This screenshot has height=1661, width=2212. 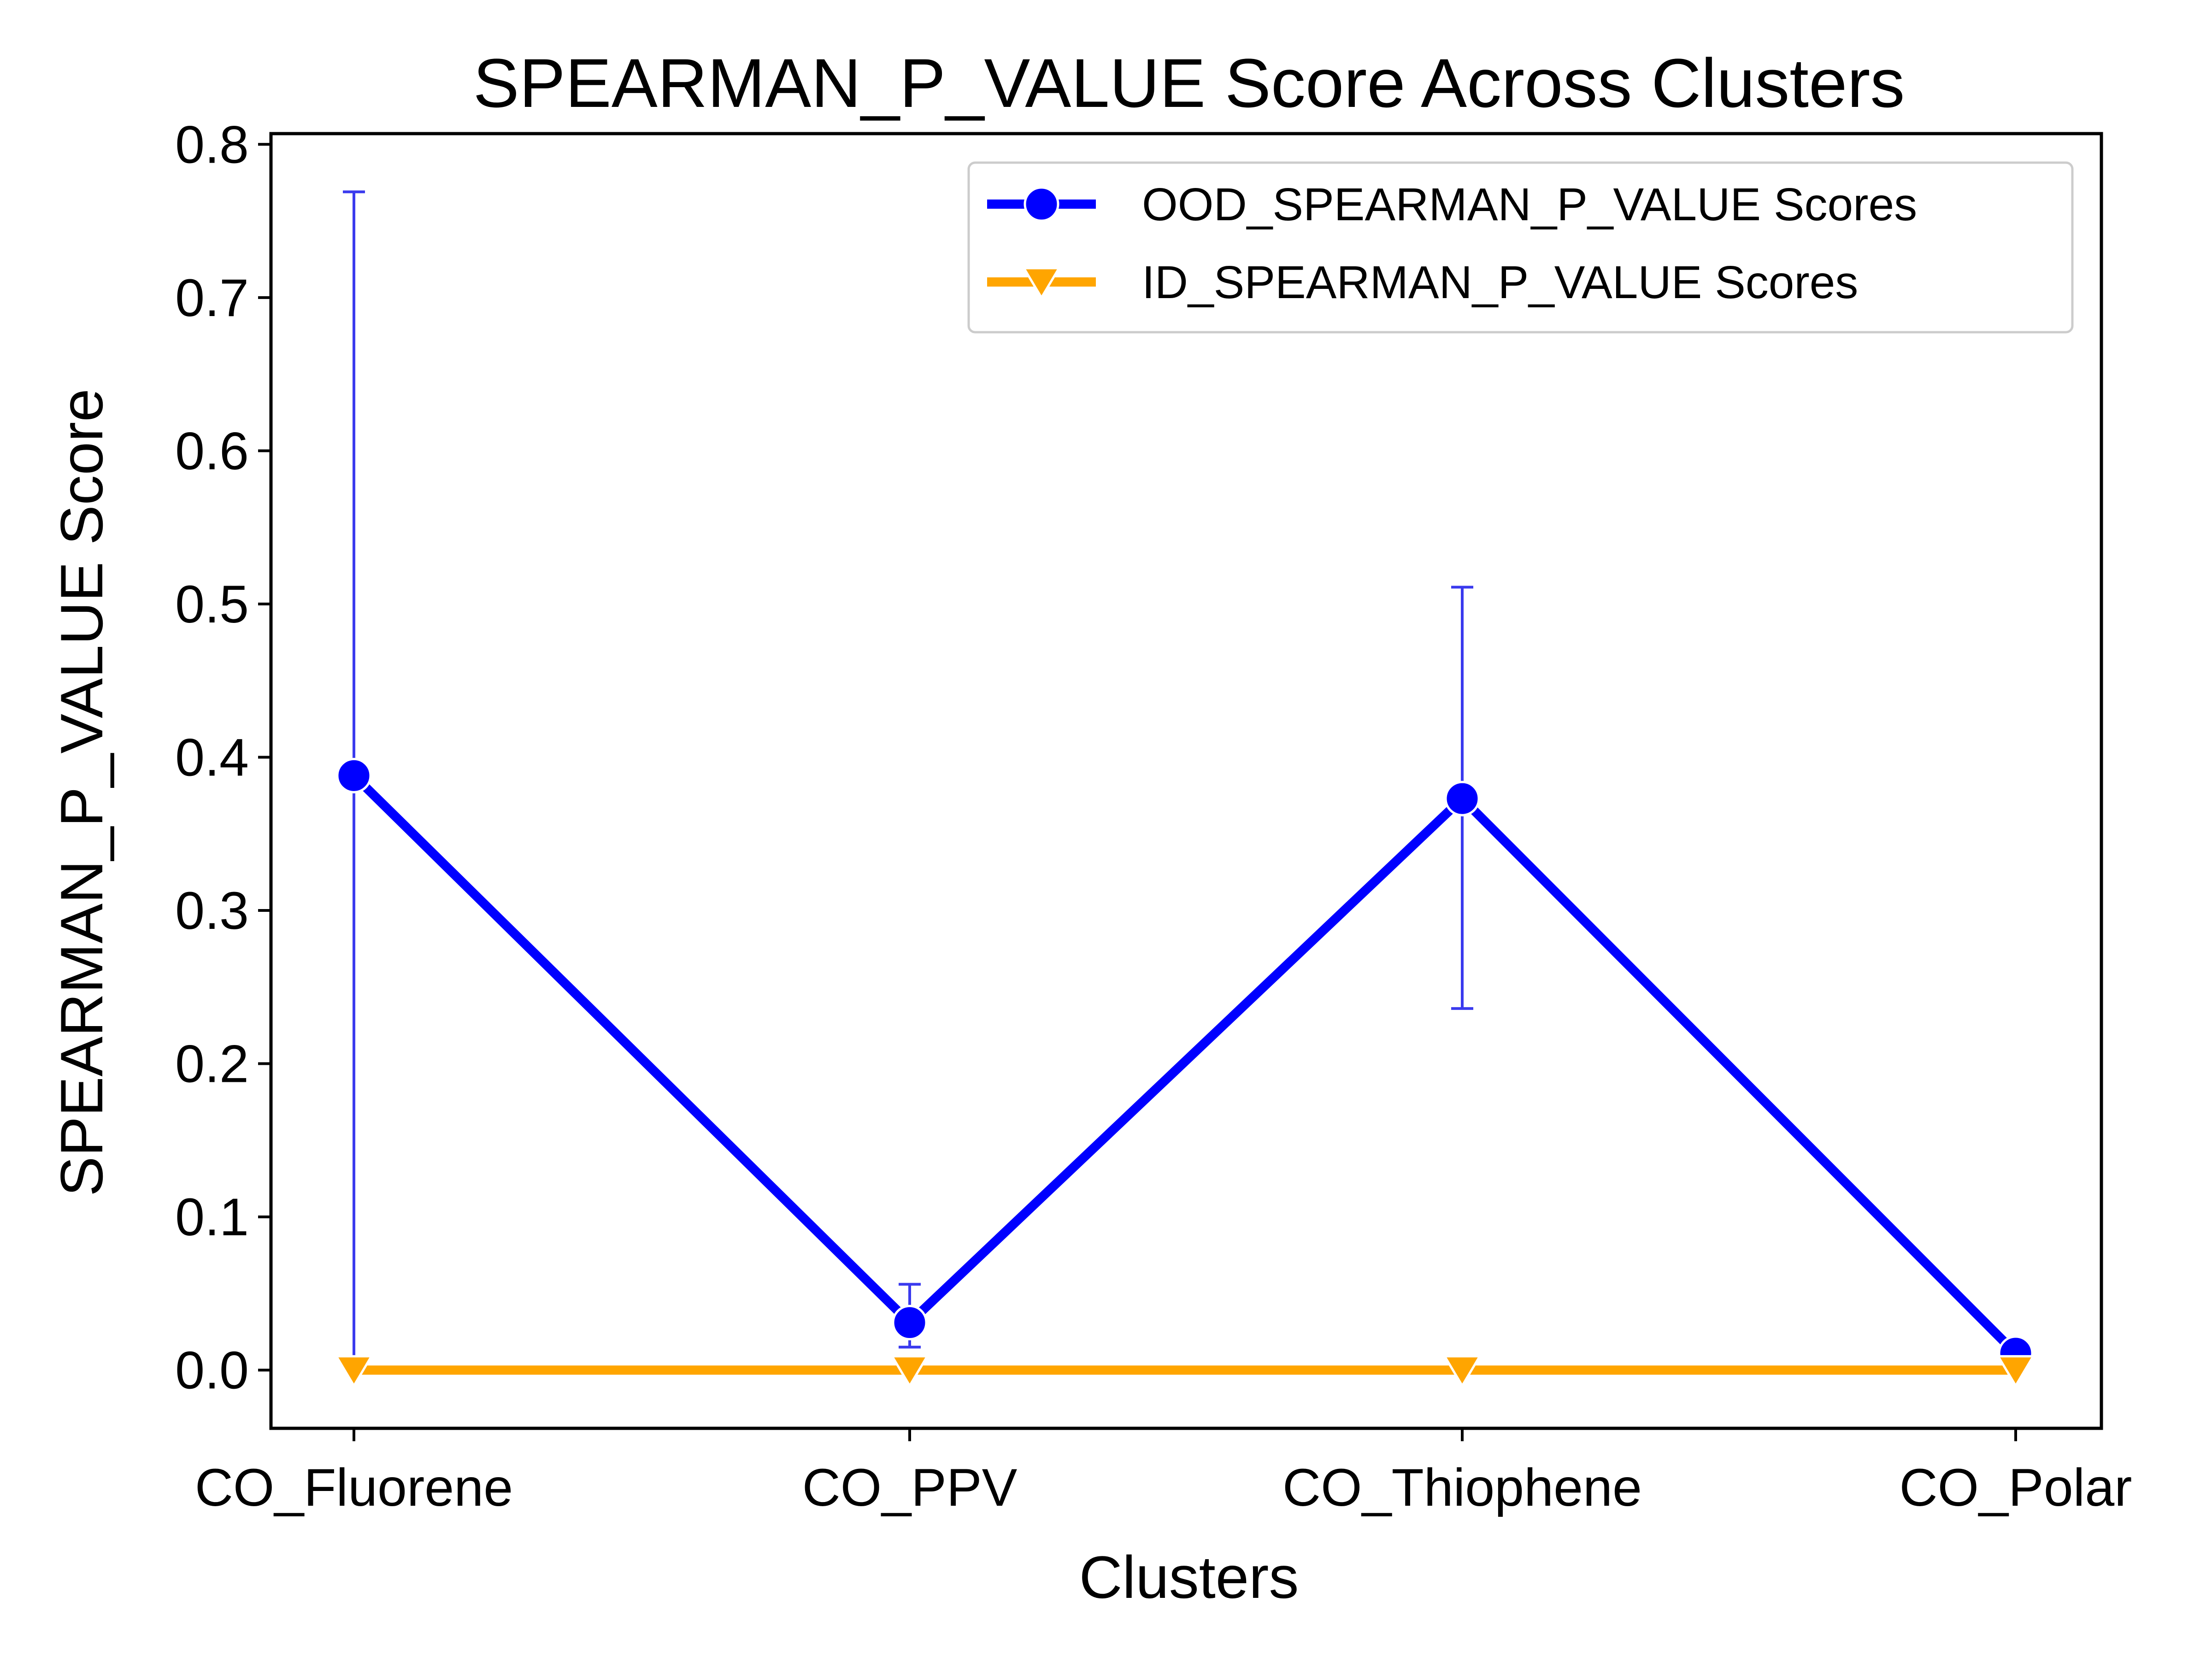 What do you see at coordinates (1529, 204) in the screenshot?
I see `legend-ood-label: OOD_SPEARMAN_P_VALUE Scores` at bounding box center [1529, 204].